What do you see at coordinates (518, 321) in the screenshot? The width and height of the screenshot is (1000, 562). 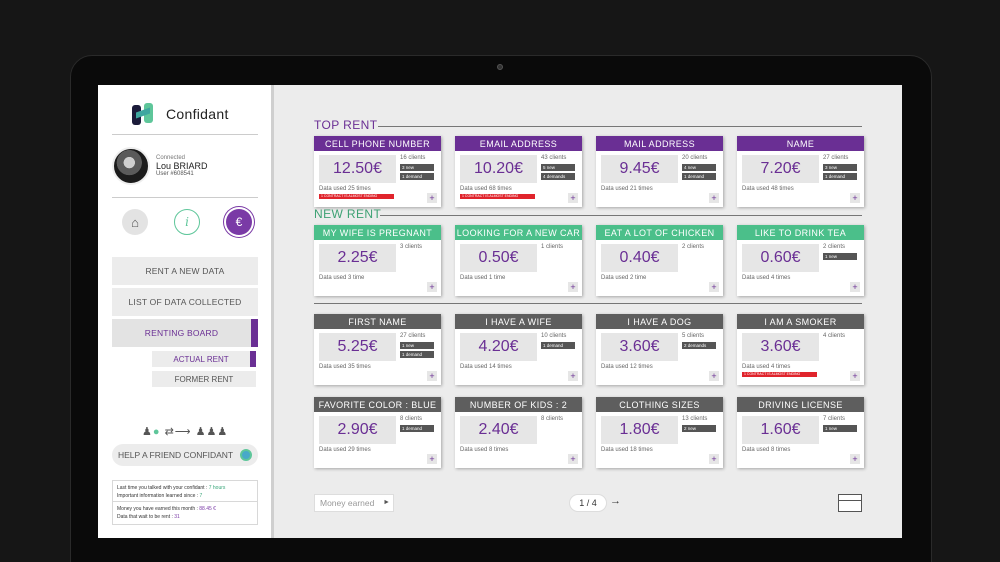 I see `card-title: I HAVE A WIFE` at bounding box center [518, 321].